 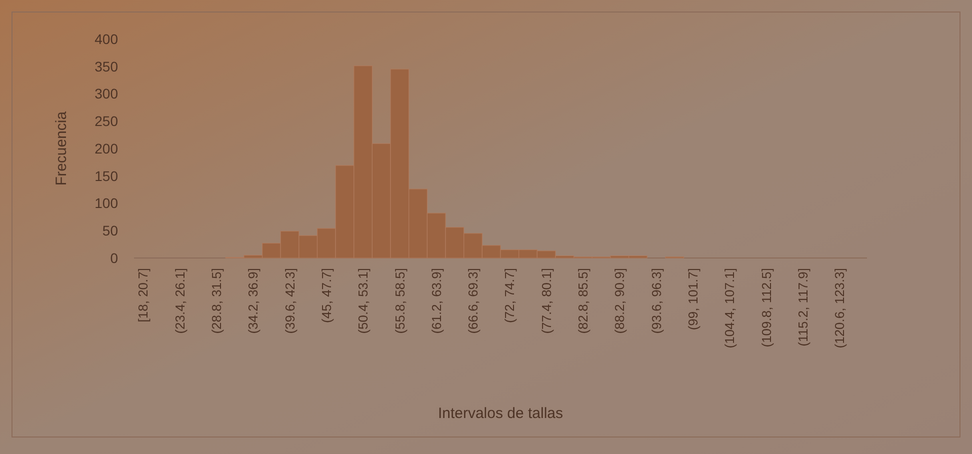 I want to click on y-tick-label: 200, so click(x=106, y=148).